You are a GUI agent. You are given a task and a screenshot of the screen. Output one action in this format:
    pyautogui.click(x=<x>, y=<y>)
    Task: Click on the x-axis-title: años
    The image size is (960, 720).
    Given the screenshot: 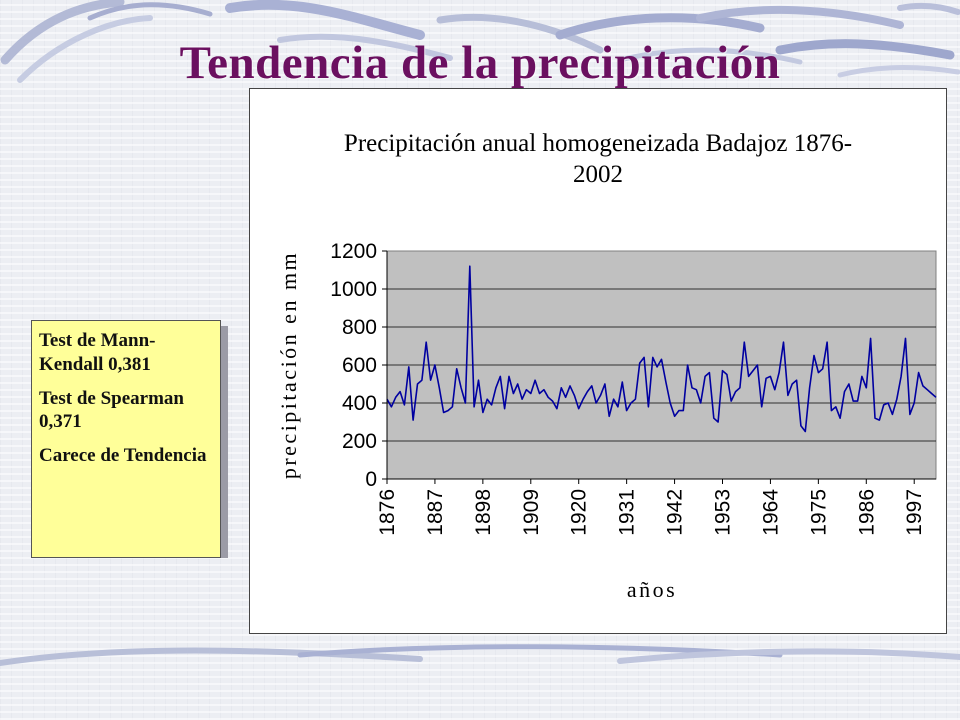 What is the action you would take?
    pyautogui.click(x=652, y=589)
    